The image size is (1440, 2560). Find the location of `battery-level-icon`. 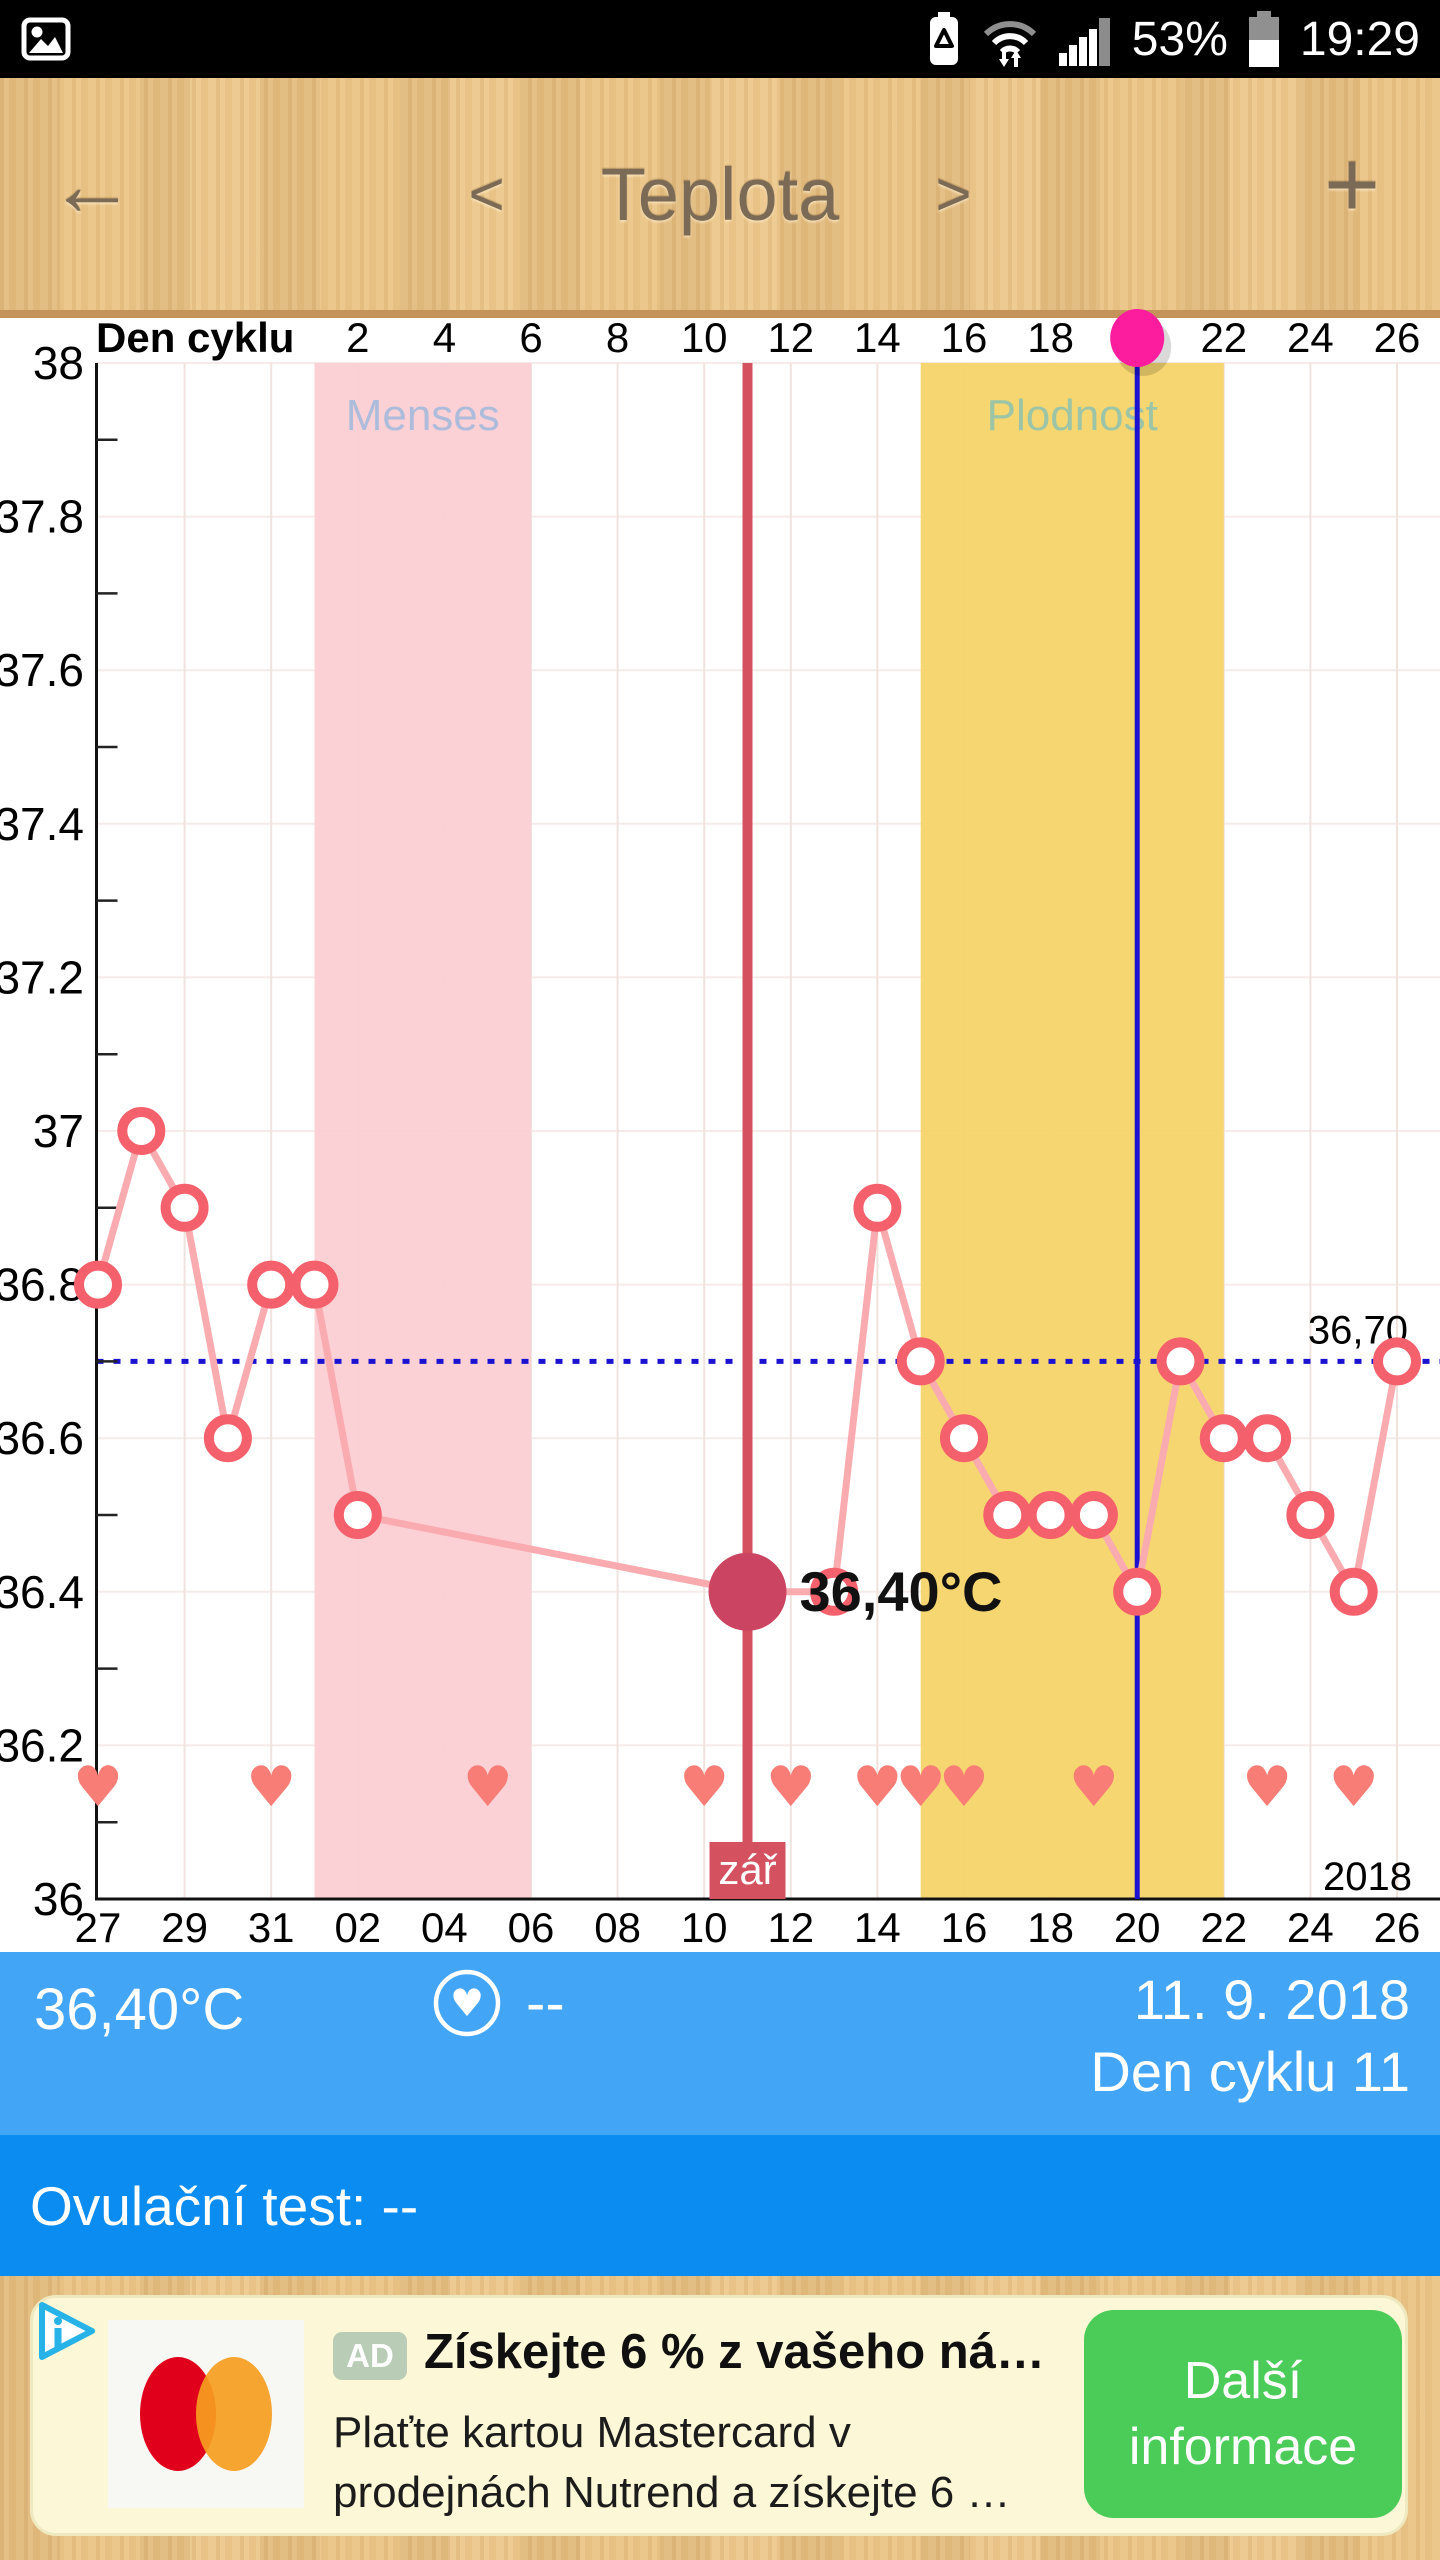

battery-level-icon is located at coordinates (1263, 39).